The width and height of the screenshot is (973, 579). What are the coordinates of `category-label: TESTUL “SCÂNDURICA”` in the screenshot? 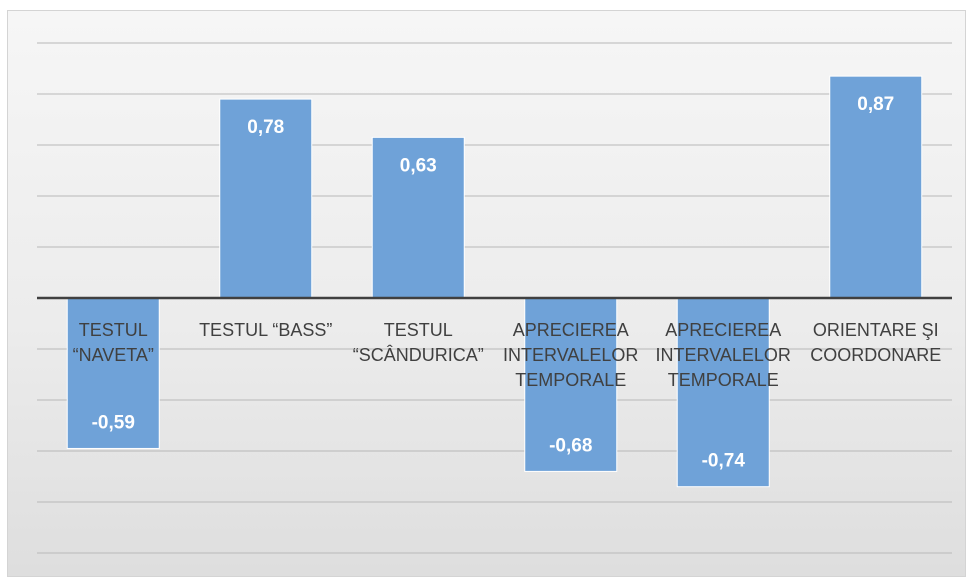 It's located at (418, 342).